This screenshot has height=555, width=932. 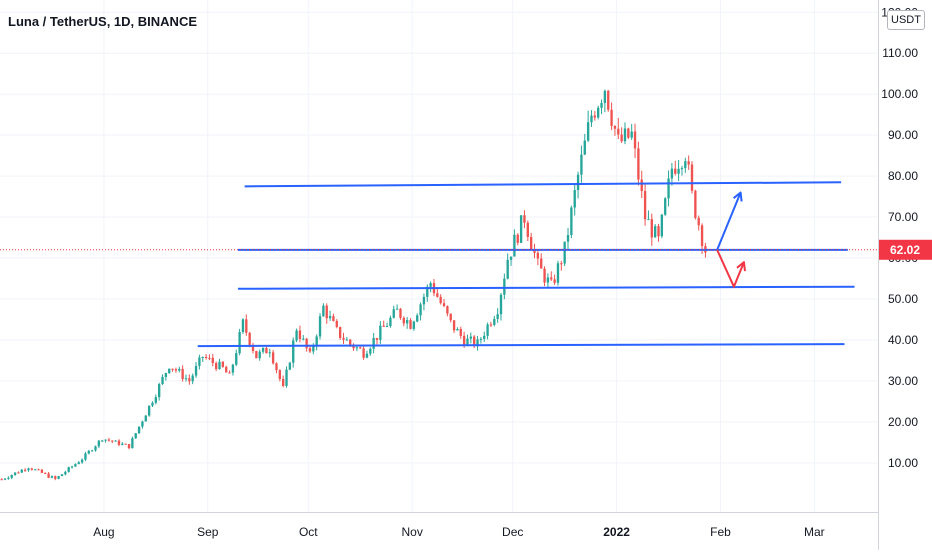 What do you see at coordinates (308, 532) in the screenshot?
I see `x-tick-label: Oct` at bounding box center [308, 532].